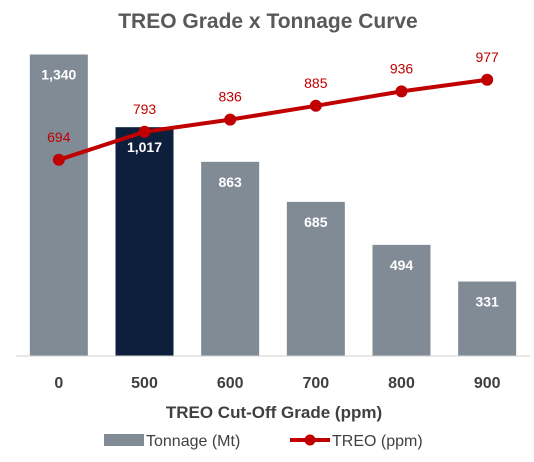  I want to click on treo-line, so click(273, 119).